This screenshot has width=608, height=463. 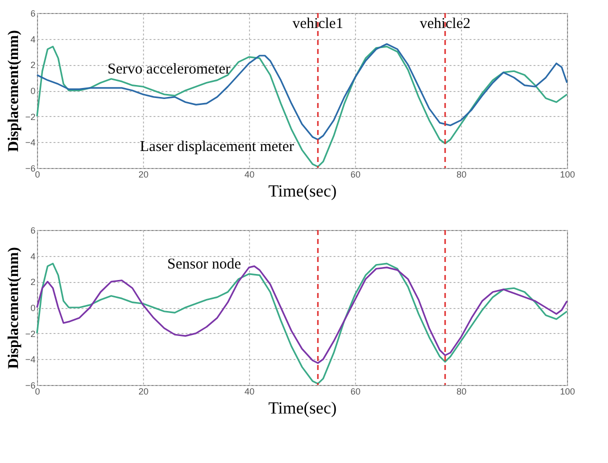 What do you see at coordinates (204, 264) in the screenshot?
I see `annotation: Sensor node` at bounding box center [204, 264].